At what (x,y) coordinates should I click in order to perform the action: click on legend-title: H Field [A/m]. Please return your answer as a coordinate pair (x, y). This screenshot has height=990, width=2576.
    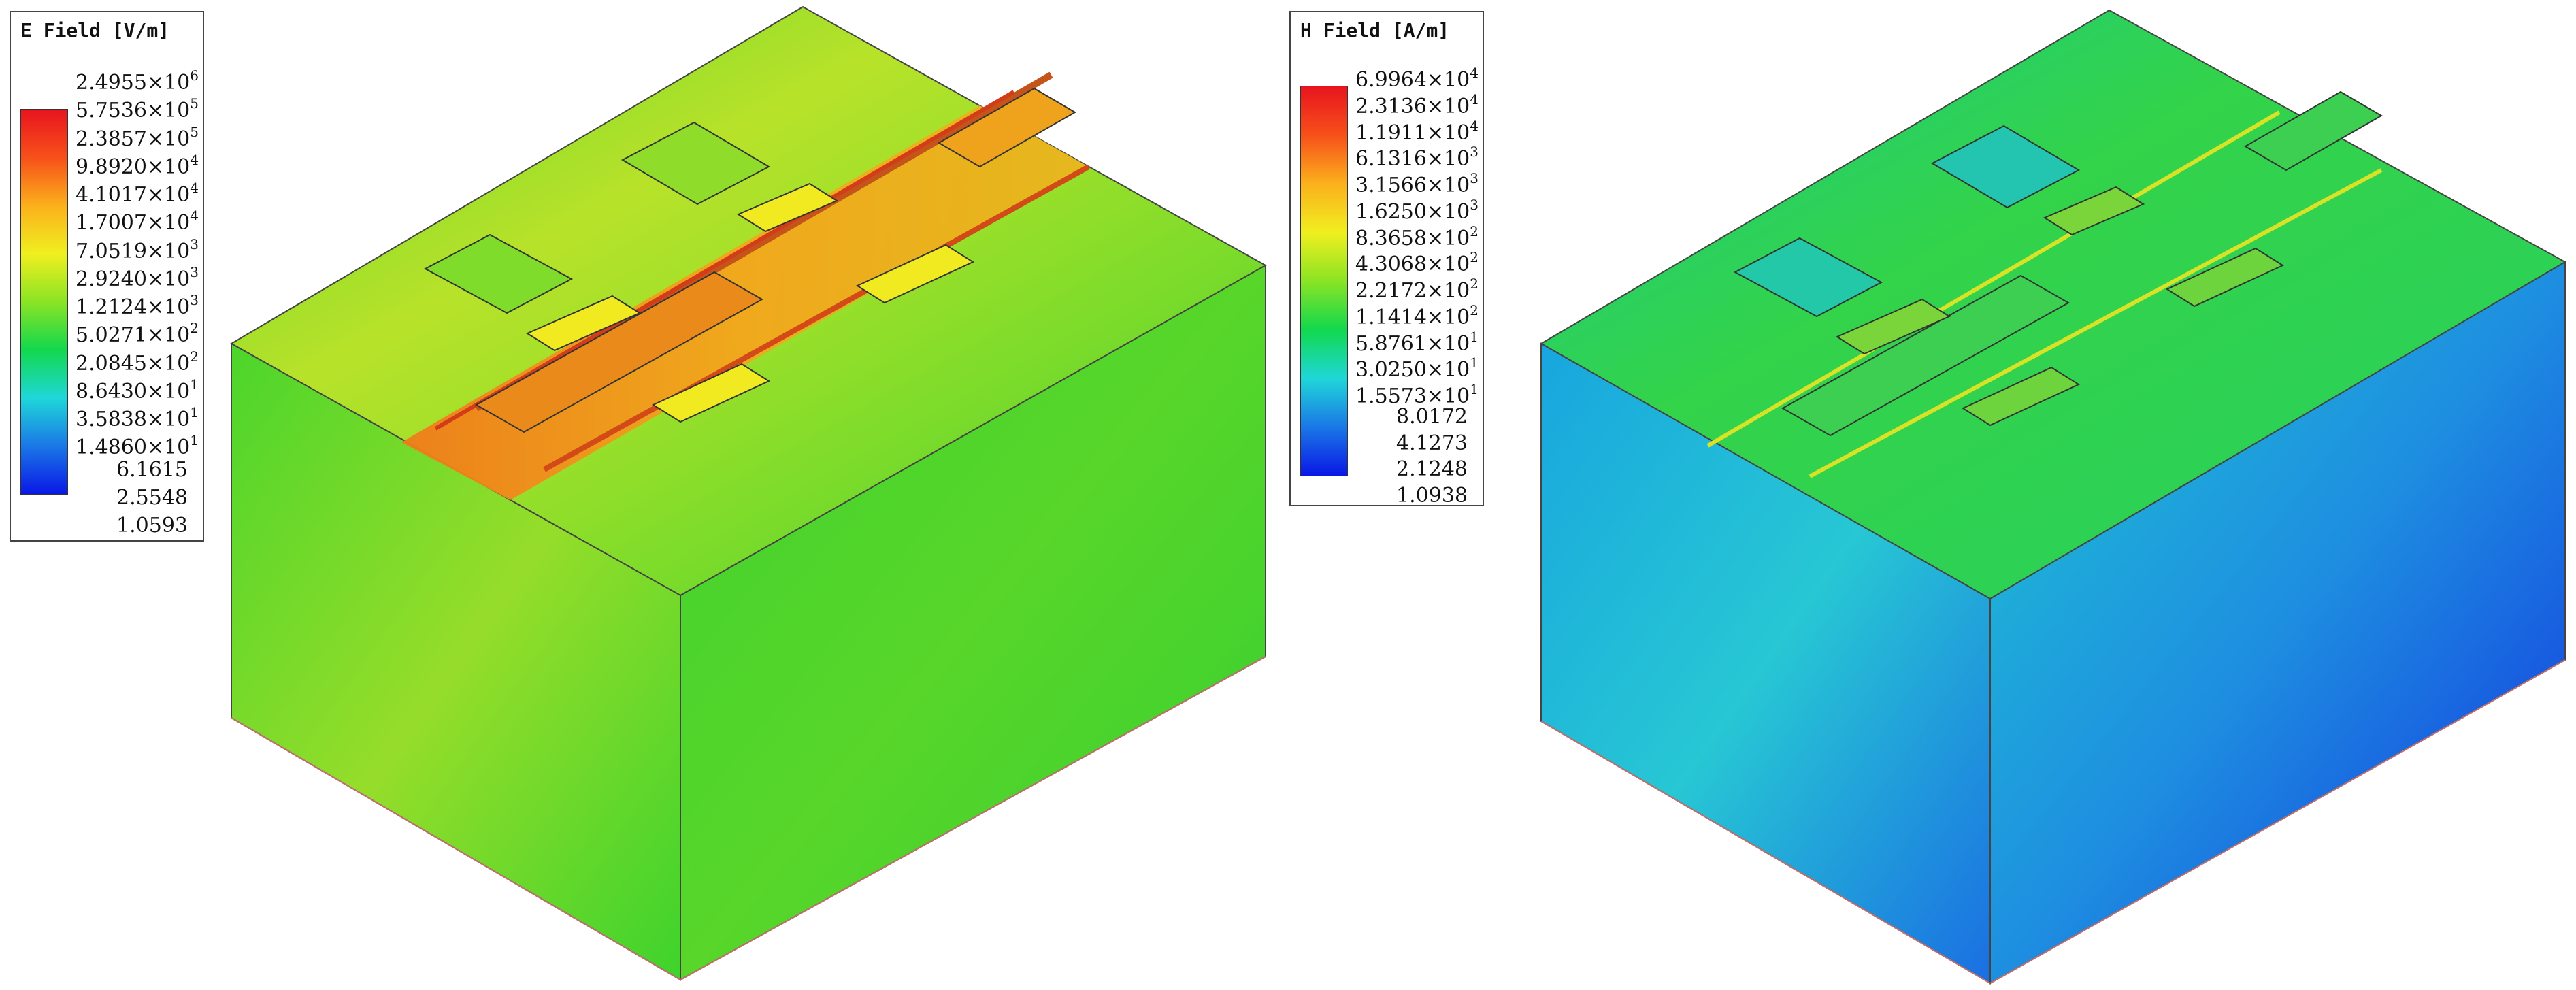
    Looking at the image, I should click on (1375, 31).